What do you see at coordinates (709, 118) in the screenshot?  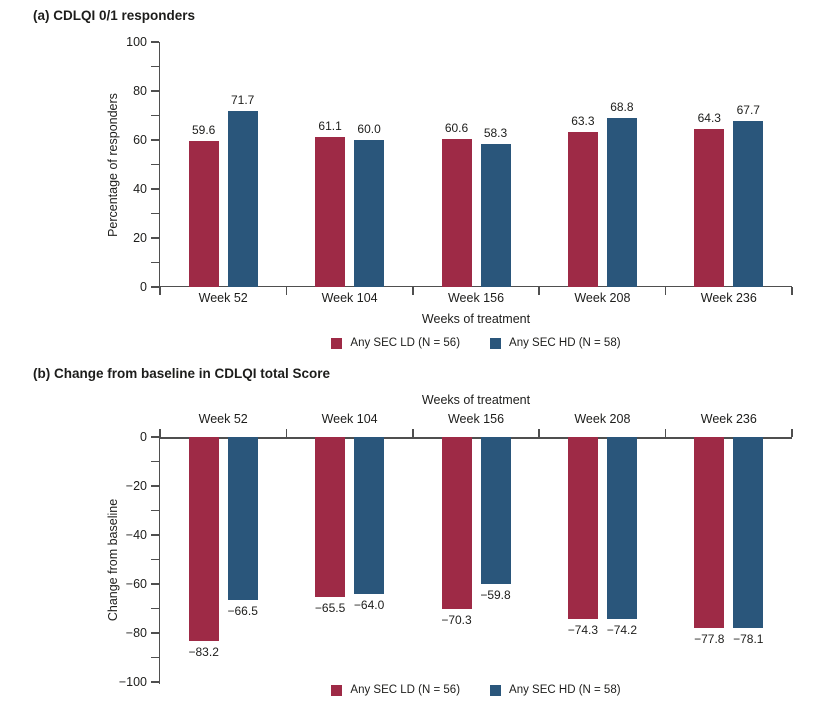 I see `bar-value-label: 64.3` at bounding box center [709, 118].